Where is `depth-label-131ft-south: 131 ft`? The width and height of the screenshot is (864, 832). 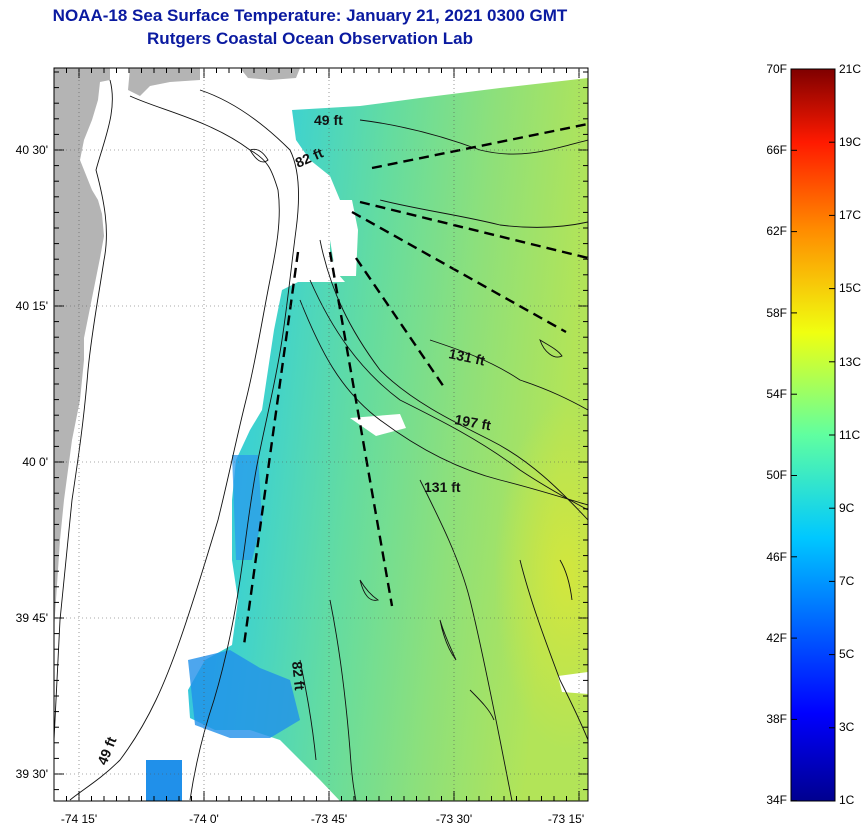
depth-label-131ft-south: 131 ft is located at coordinates (442, 487).